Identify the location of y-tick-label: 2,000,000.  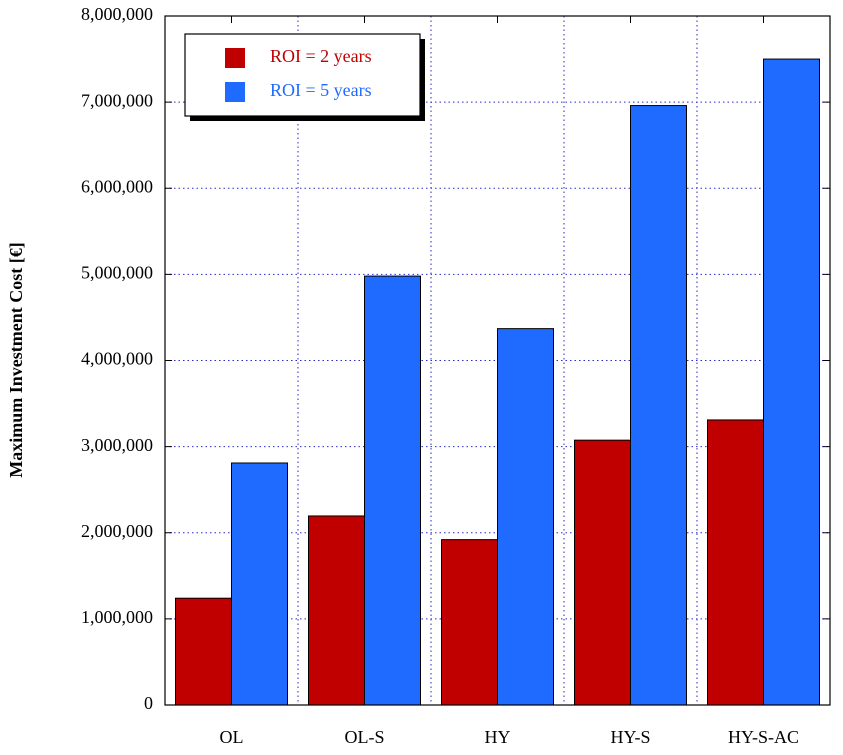
(117, 531).